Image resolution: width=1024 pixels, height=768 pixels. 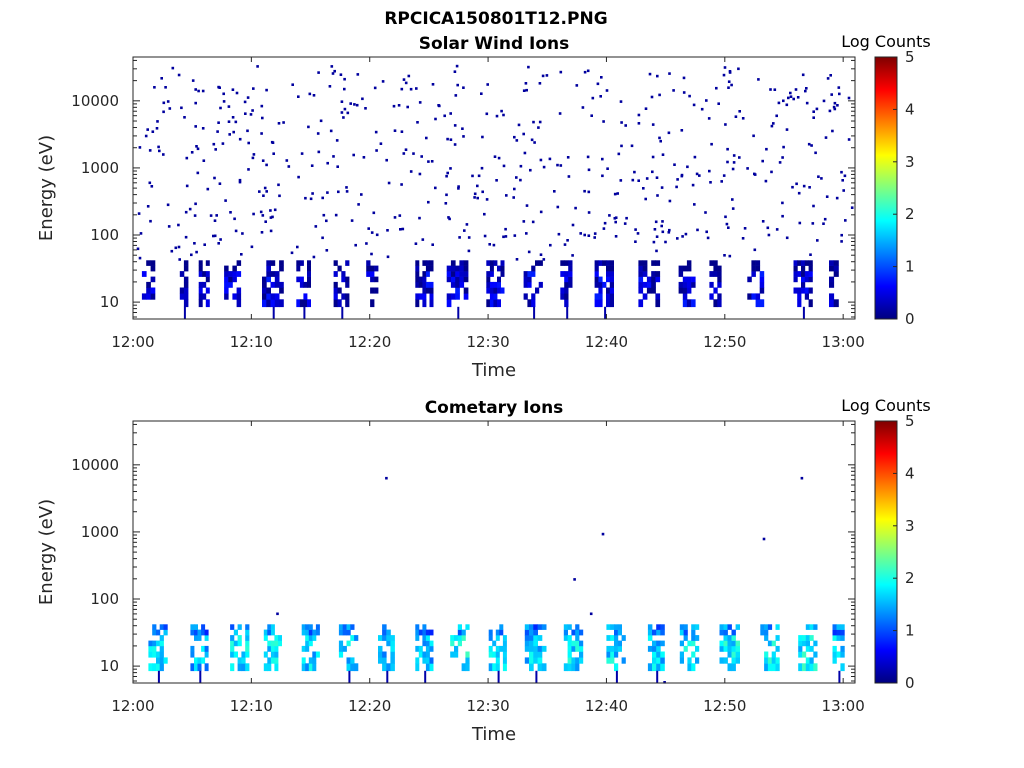 I want to click on panel-title: Solar Wind Ions, so click(x=494, y=44).